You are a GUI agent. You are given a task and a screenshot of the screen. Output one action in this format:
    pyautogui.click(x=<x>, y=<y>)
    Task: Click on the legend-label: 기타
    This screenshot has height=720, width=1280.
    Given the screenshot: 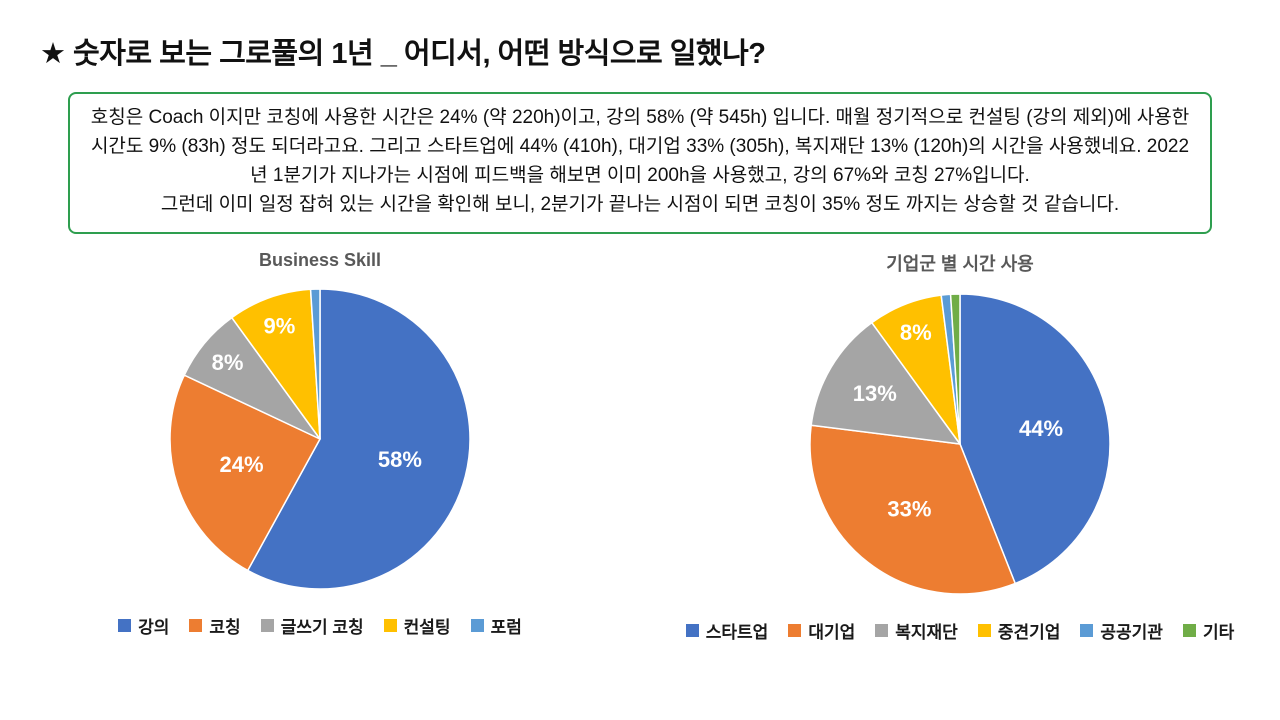 What is the action you would take?
    pyautogui.click(x=1218, y=632)
    